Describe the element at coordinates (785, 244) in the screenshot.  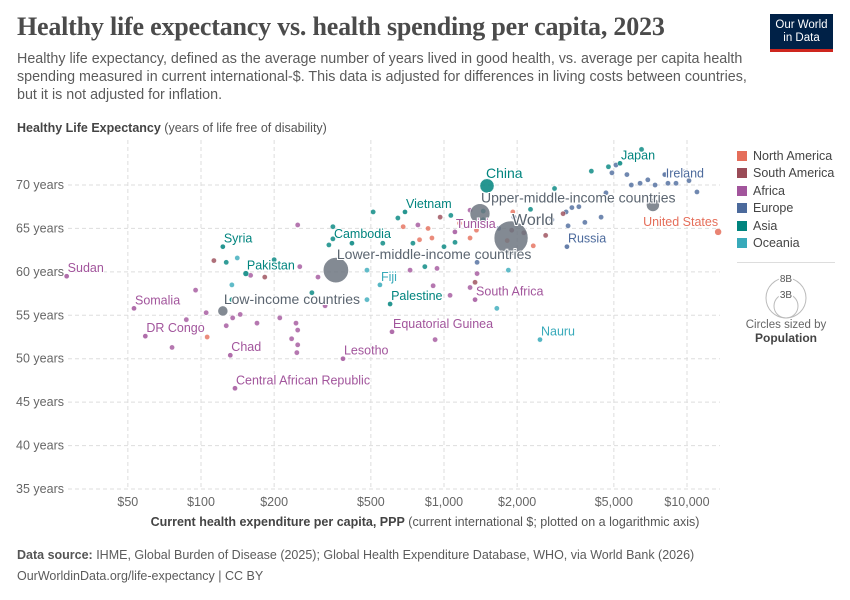
I see `legend-item: Oceania` at that location.